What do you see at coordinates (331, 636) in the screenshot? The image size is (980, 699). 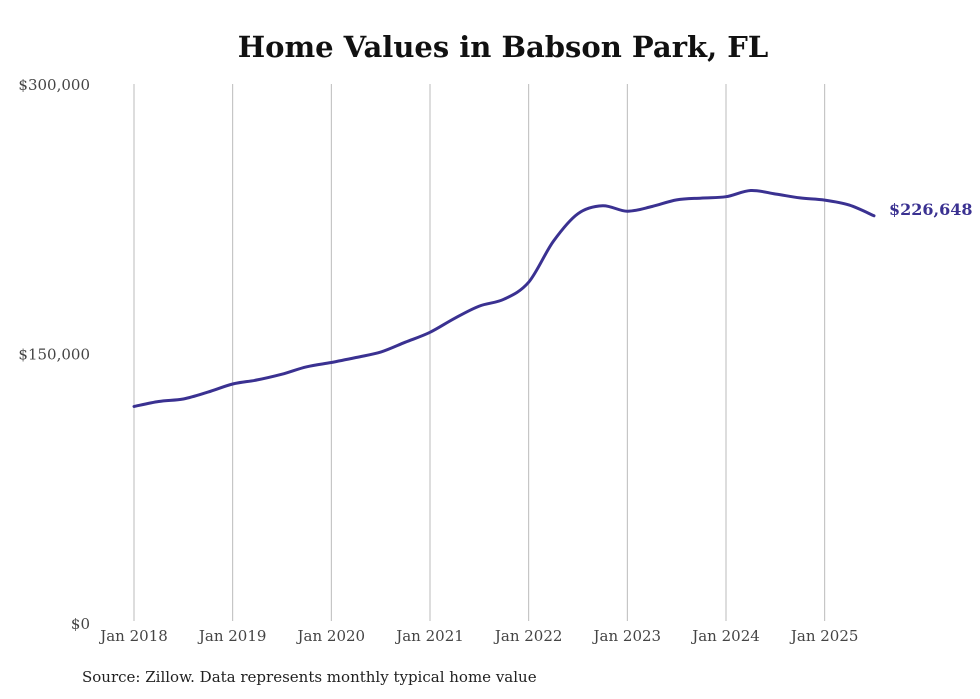 I see `x-tick-label: Jan 2020` at bounding box center [331, 636].